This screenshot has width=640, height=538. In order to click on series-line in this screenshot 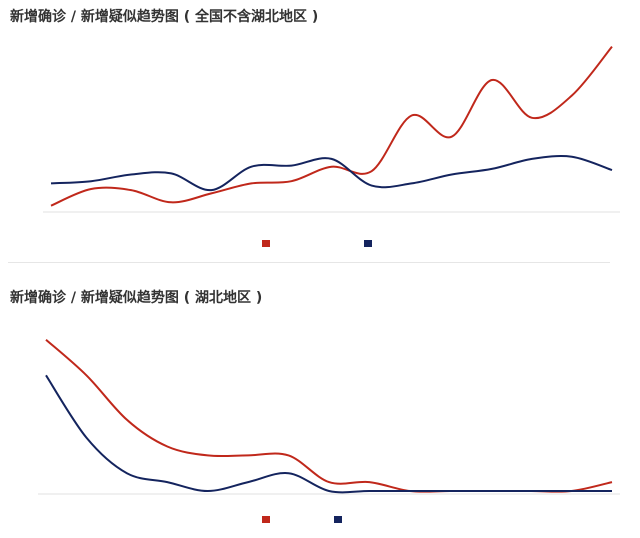, I will do `click(331, 173)`.